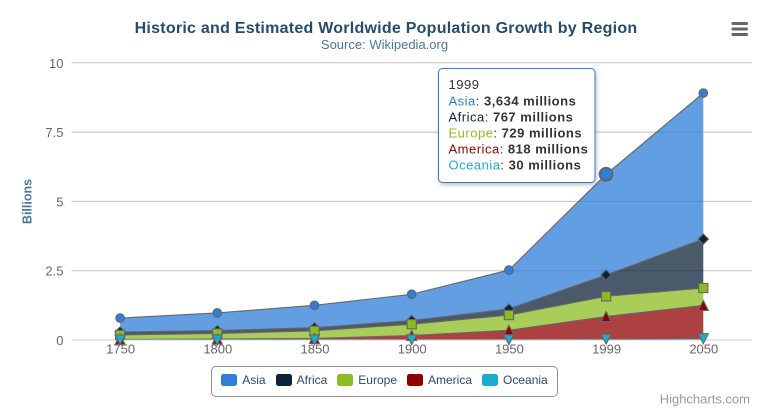 This screenshot has height=416, width=769. I want to click on svg-text: 2.5, so click(54, 271).